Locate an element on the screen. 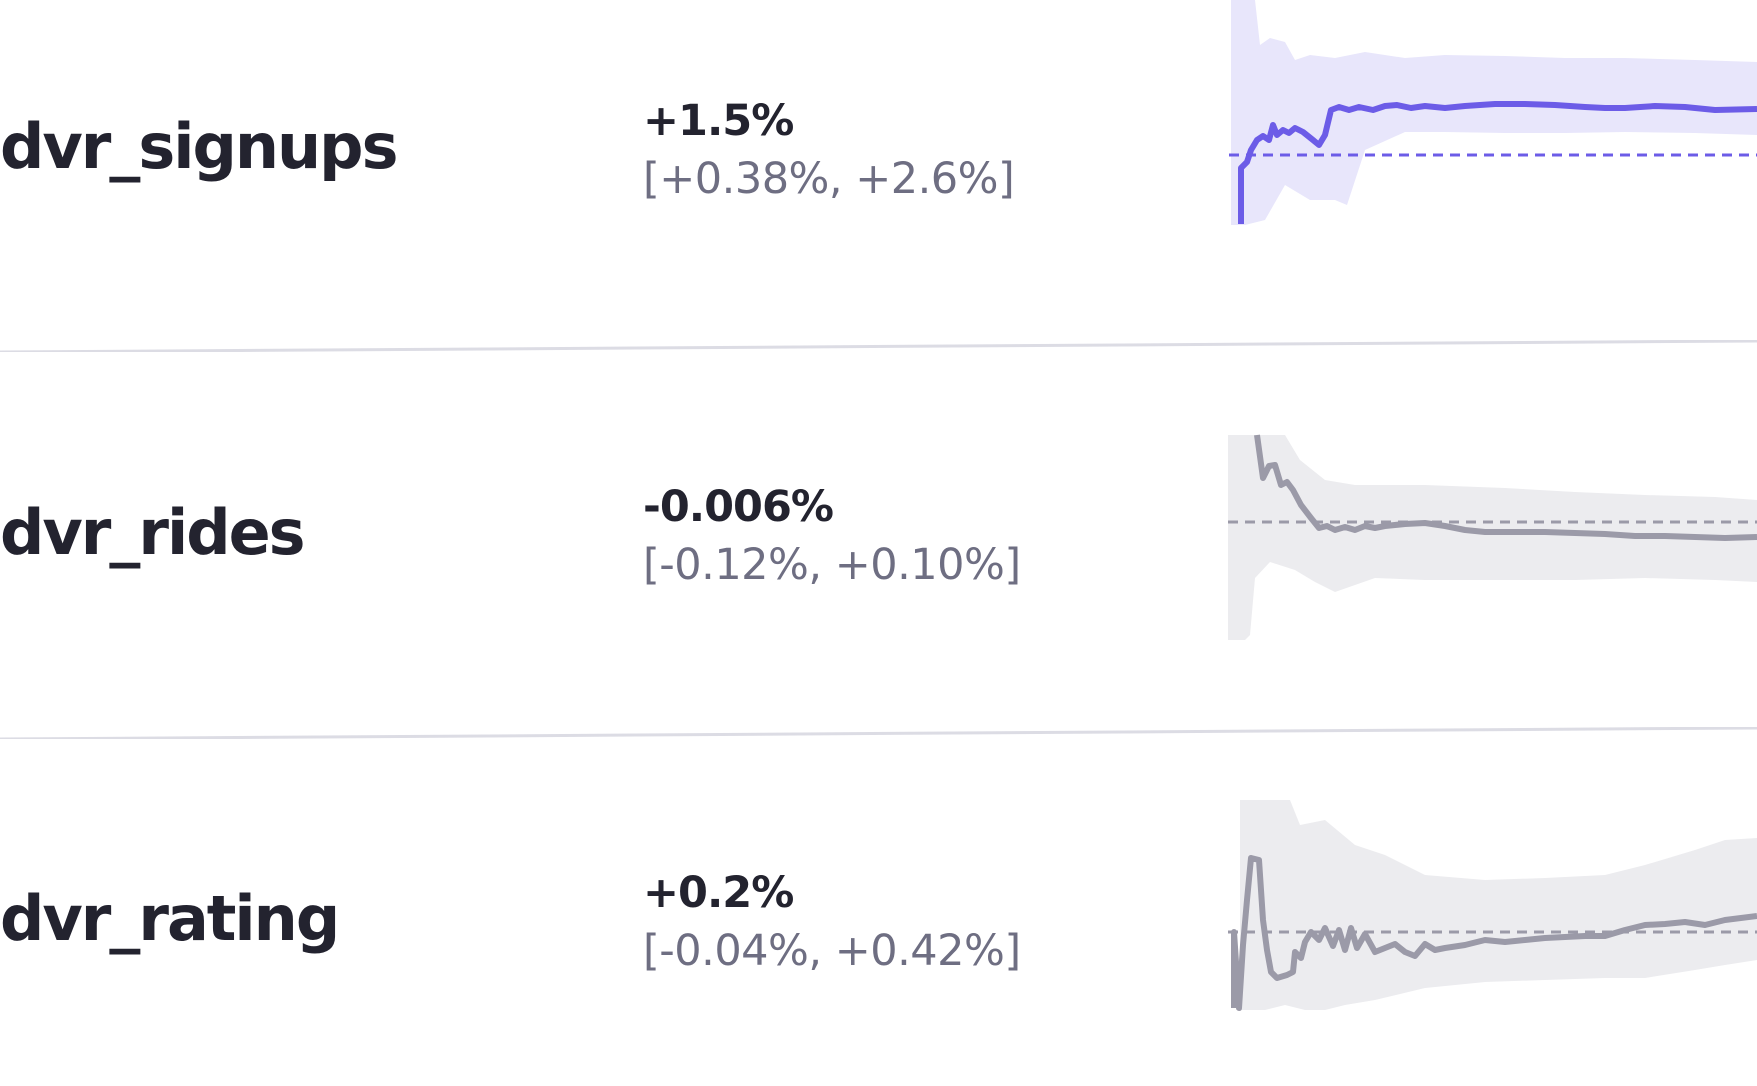 This screenshot has height=1086, width=1757. confidence-interval: [-0.12%, +0.10%] is located at coordinates (832, 565).